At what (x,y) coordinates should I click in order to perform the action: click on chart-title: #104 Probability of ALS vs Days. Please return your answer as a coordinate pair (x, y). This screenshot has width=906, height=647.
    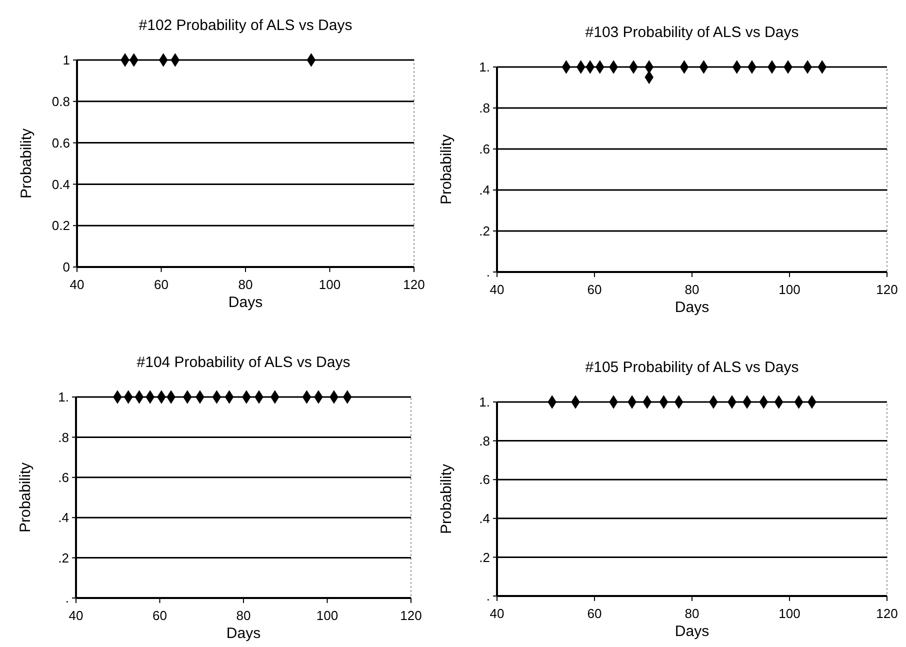
    Looking at the image, I should click on (243, 362).